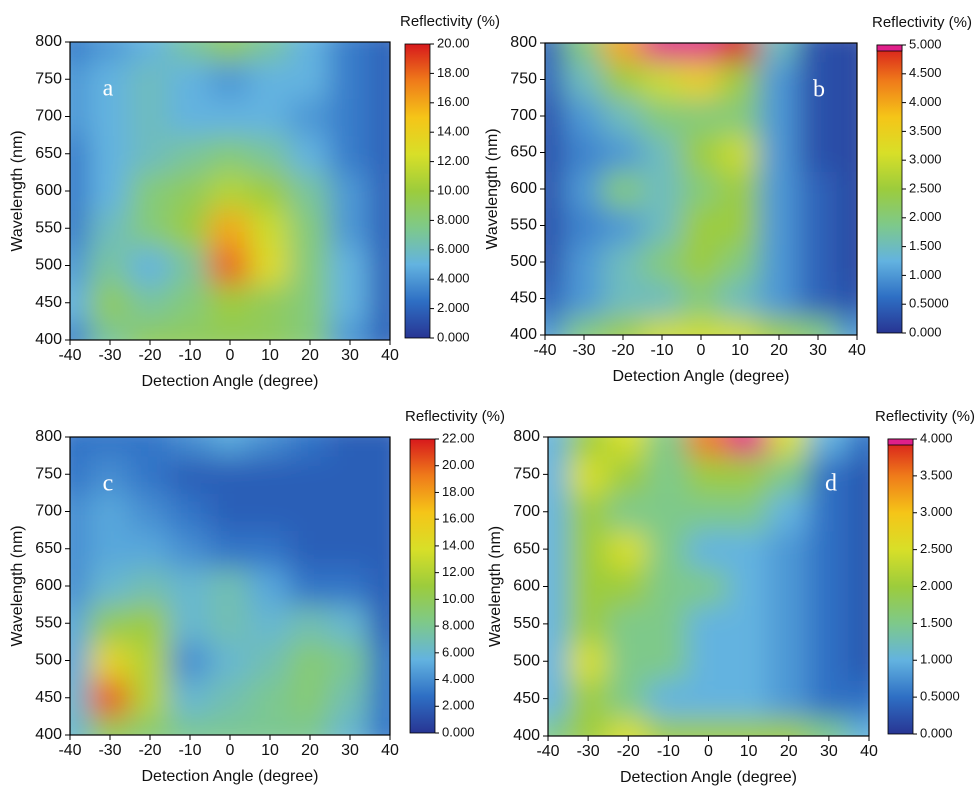 The width and height of the screenshot is (977, 796). What do you see at coordinates (628, 751) in the screenshot?
I see `x-tick-label: -20` at bounding box center [628, 751].